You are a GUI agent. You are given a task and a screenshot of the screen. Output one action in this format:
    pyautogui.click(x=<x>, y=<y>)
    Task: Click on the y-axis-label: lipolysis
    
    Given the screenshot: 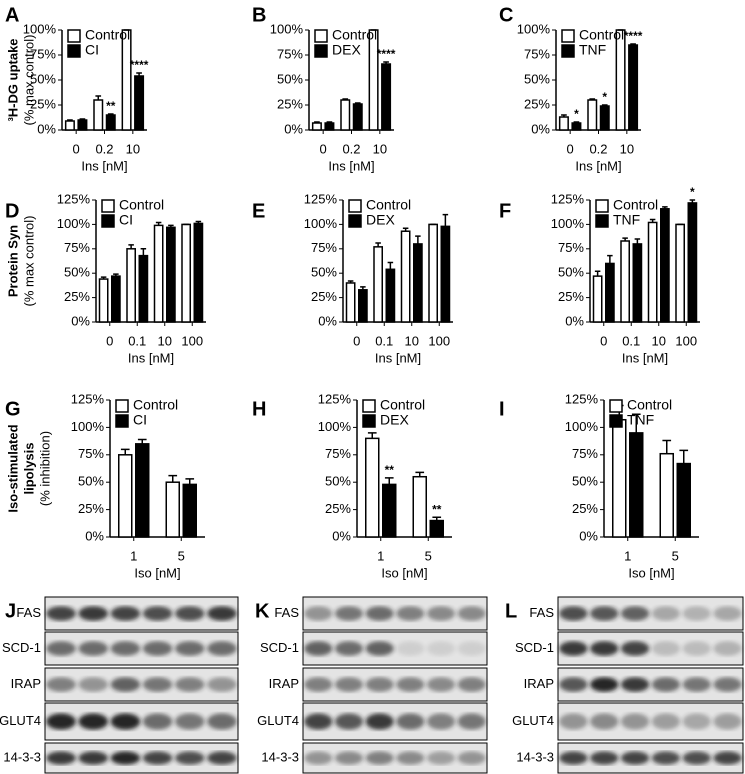 What is the action you would take?
    pyautogui.click(x=28, y=468)
    